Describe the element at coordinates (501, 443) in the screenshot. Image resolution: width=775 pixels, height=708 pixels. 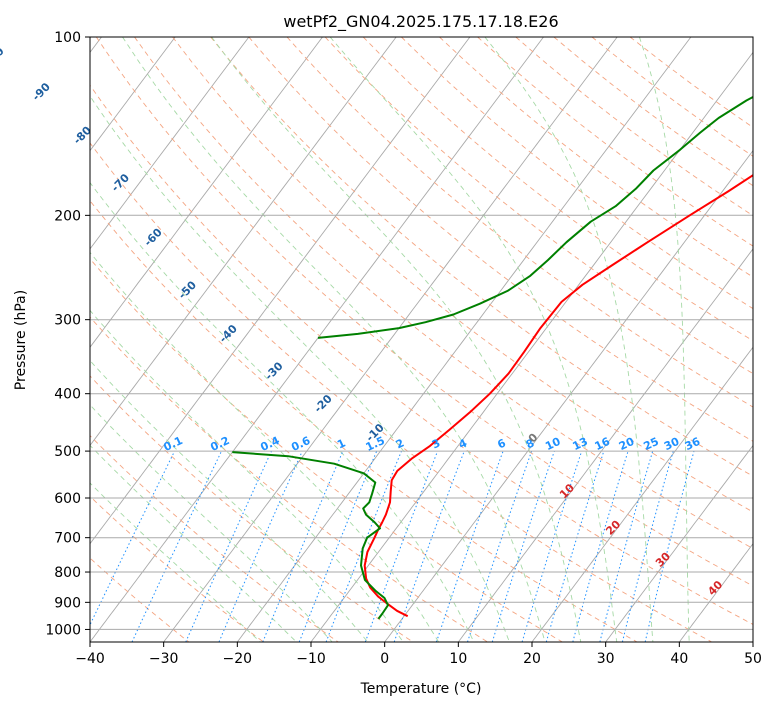
I see `mixing-ratio-label: 6` at that location.